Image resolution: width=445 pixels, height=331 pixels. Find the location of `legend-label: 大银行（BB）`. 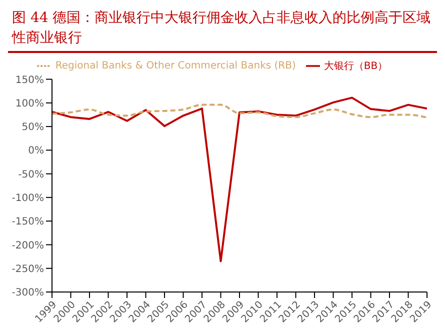

legend-label: 大银行（BB） is located at coordinates (356, 66).